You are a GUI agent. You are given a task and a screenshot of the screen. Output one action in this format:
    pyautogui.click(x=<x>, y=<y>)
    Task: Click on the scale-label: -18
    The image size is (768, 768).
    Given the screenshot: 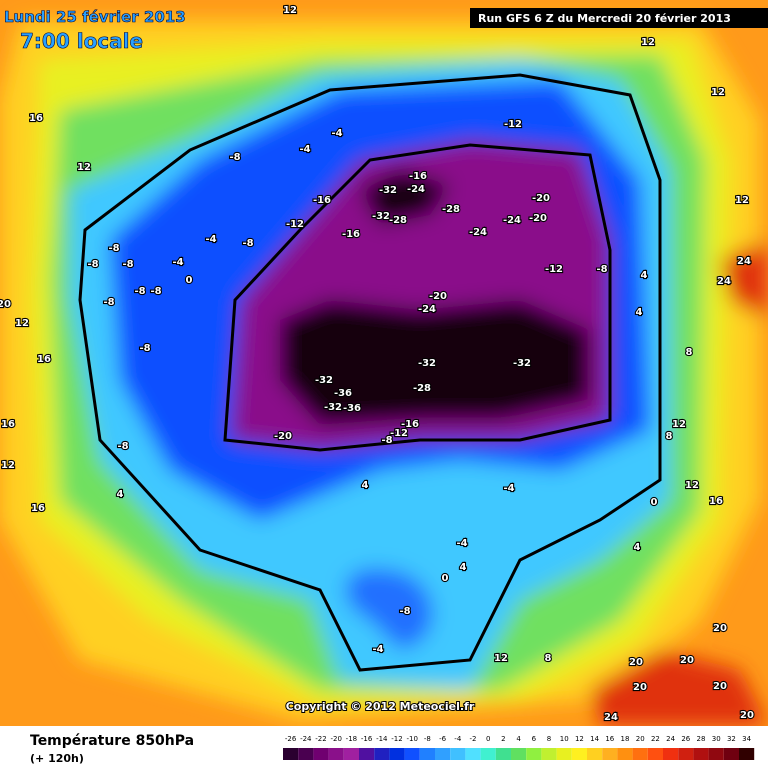 What is the action you would take?
    pyautogui.click(x=351, y=739)
    